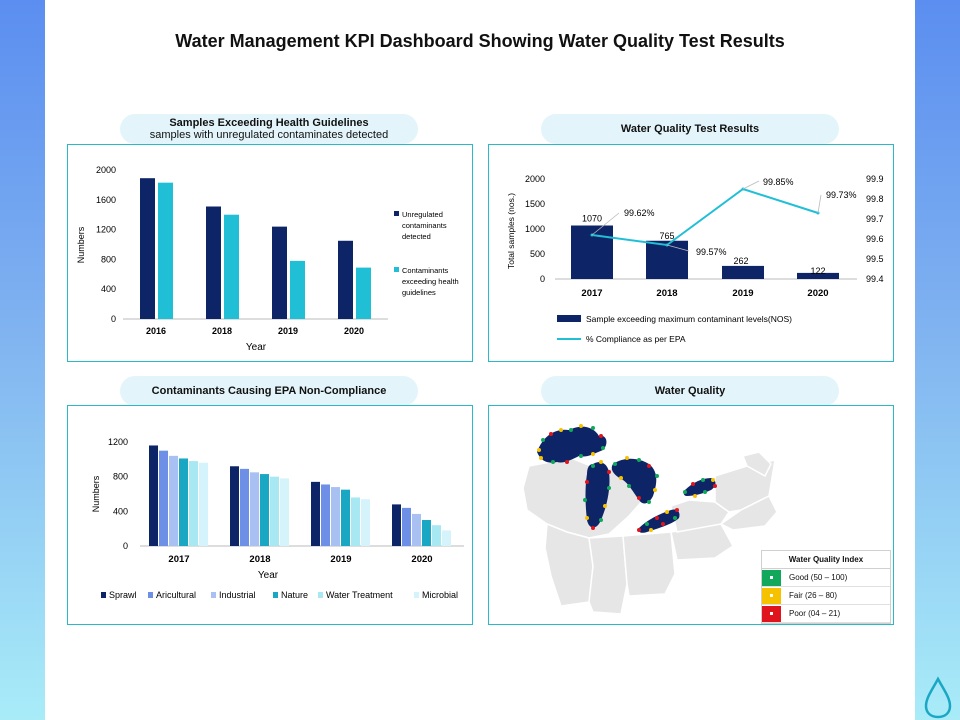 The height and width of the screenshot is (720, 960). What do you see at coordinates (264, 510) in the screenshot?
I see `bar-nature-2018` at bounding box center [264, 510].